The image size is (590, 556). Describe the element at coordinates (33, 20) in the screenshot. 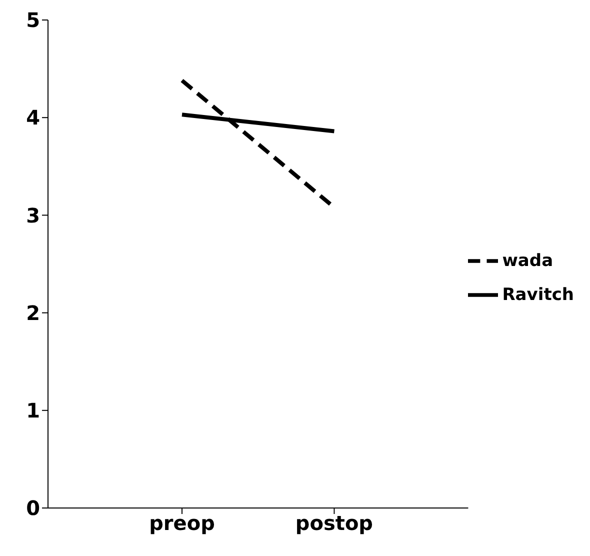

I see `y-tick-label: 5` at that location.